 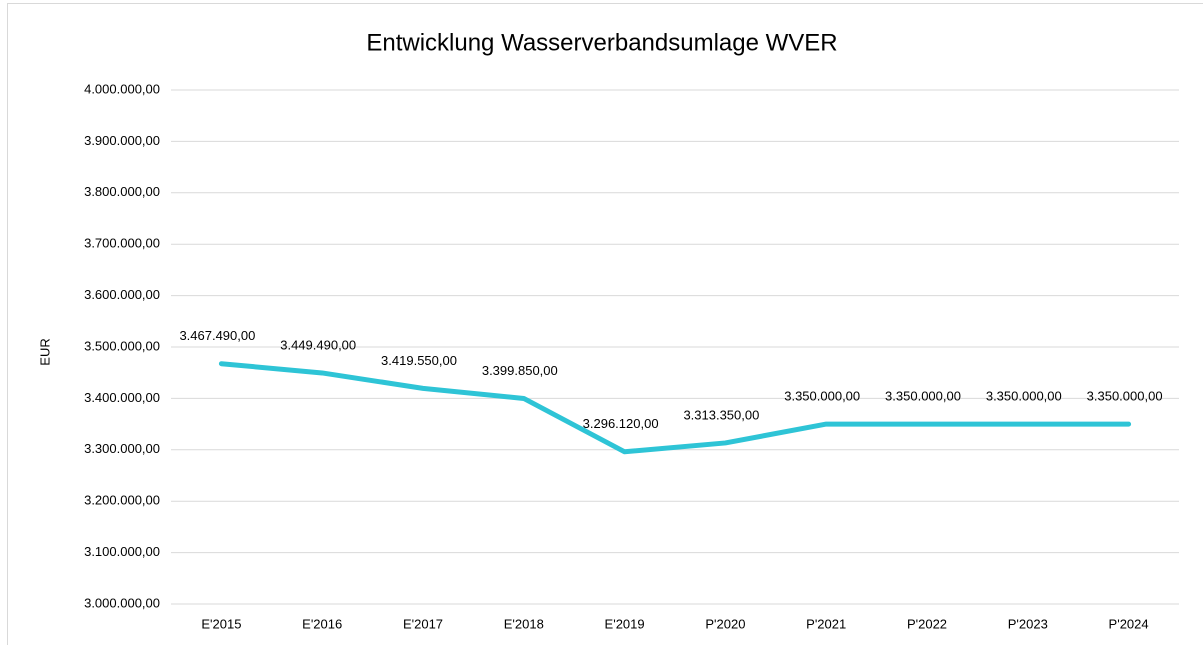 What do you see at coordinates (122, 140) in the screenshot?
I see `y-tick-label: 3.900.000,00` at bounding box center [122, 140].